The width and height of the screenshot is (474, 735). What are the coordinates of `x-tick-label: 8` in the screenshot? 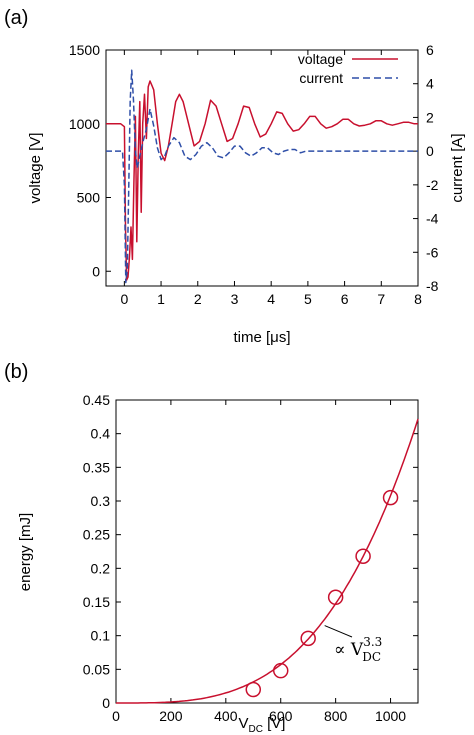 It's located at (418, 299).